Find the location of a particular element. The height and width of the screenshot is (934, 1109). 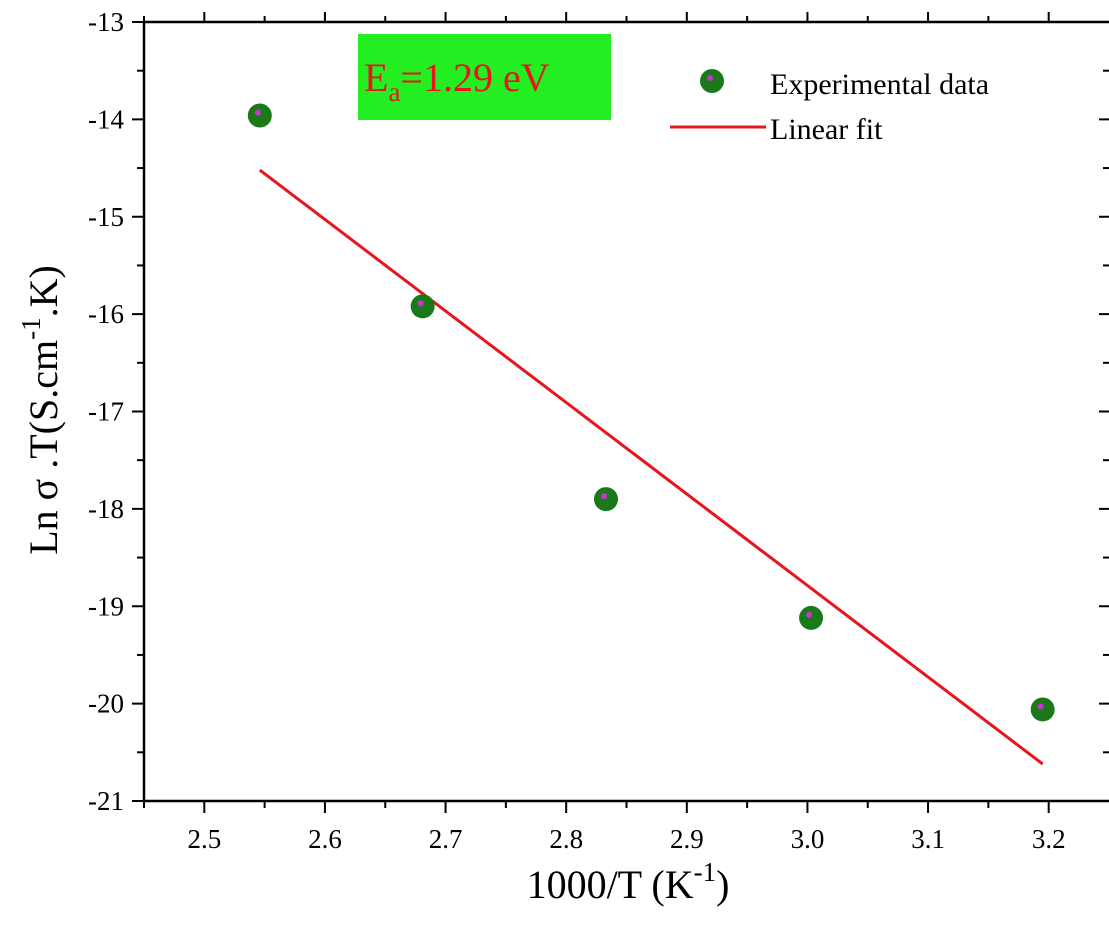

y-axis-title-sup: -1 is located at coordinates (31, 328).